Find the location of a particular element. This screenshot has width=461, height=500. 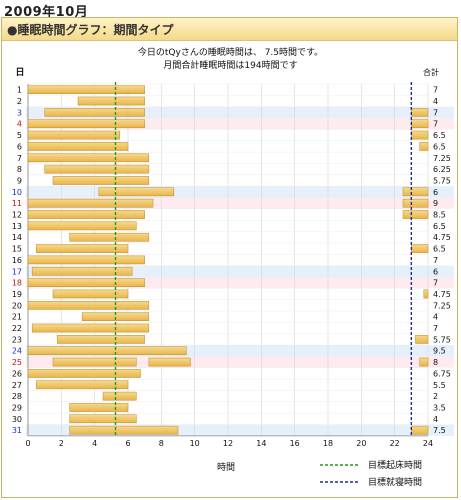

day-label-1: 1 is located at coordinates (19, 90).